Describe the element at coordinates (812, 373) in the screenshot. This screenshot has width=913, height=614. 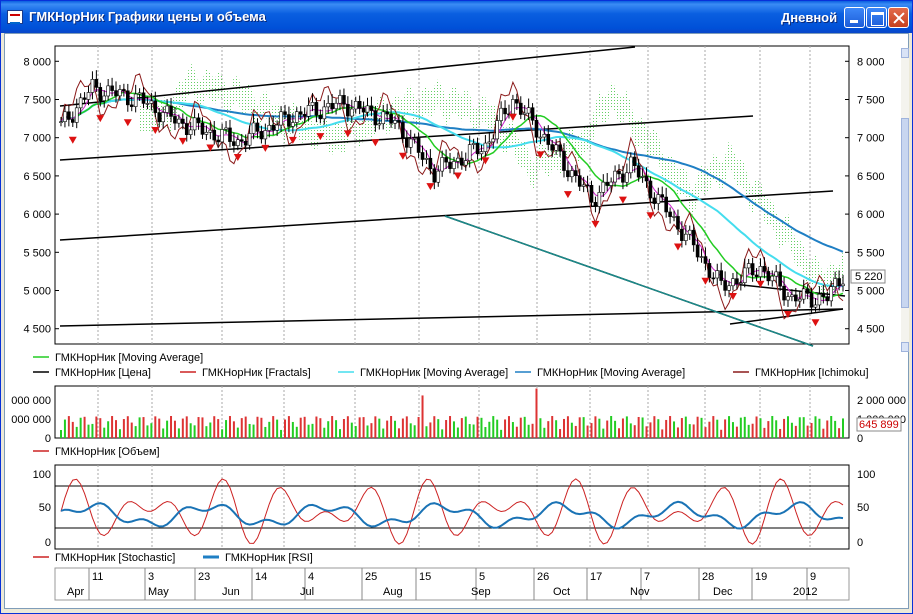
I see `legend-label: ГМКНорНик [Ichimoku]` at that location.